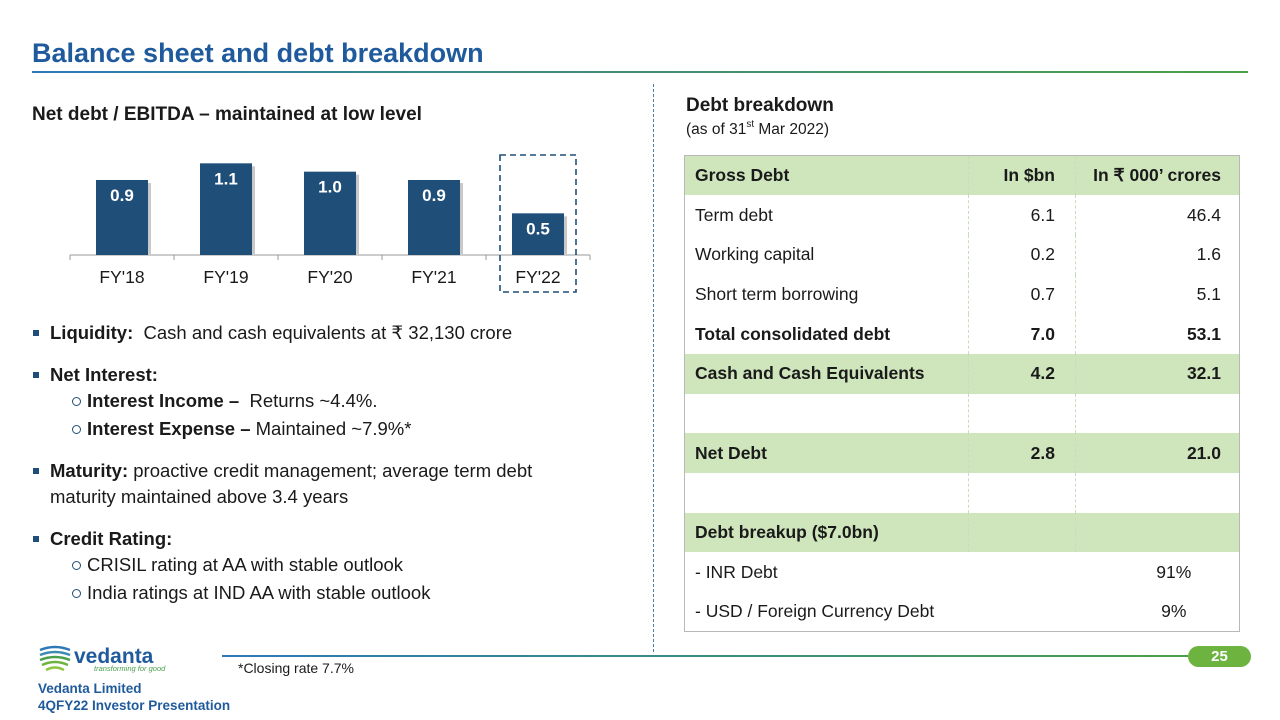  Describe the element at coordinates (962, 532) in the screenshot. I see `table-row-debt-breakup: Debt breakup ($7.0bn)` at that location.